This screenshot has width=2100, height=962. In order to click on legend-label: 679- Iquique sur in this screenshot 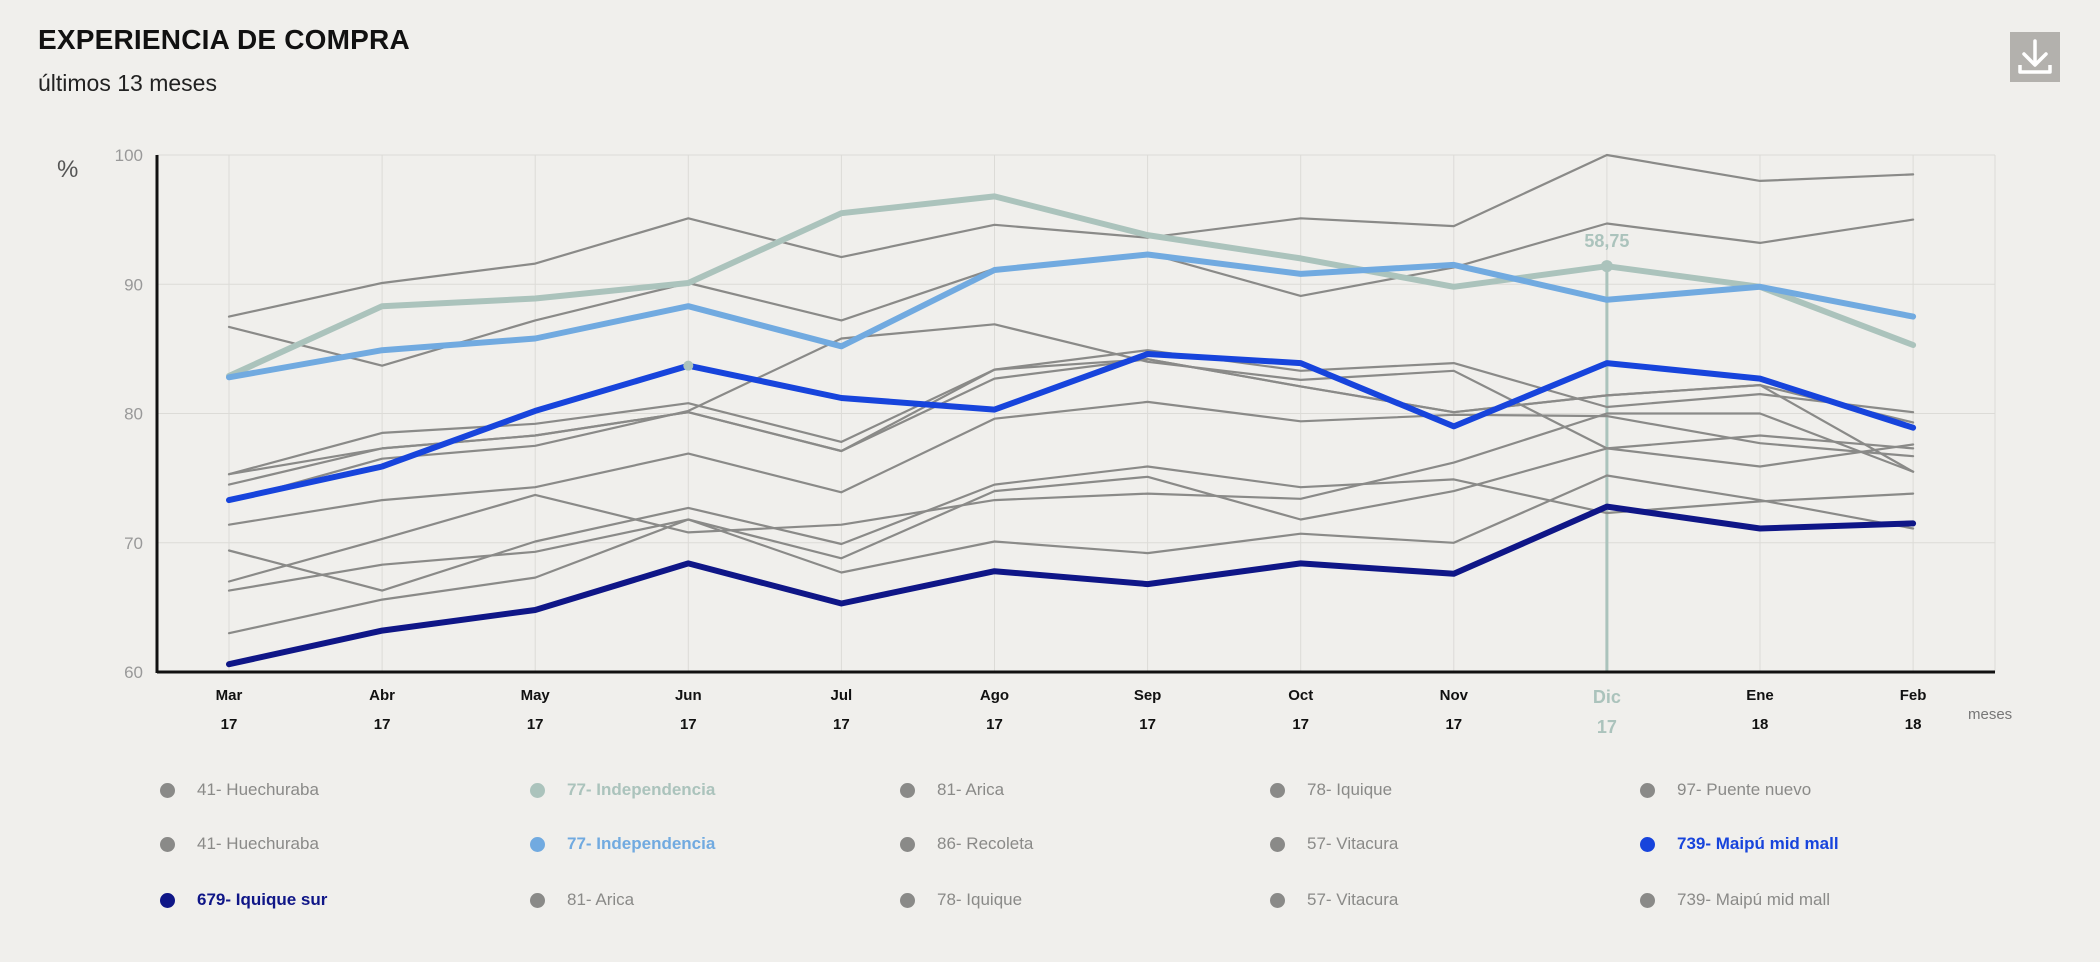, I will do `click(262, 899)`.